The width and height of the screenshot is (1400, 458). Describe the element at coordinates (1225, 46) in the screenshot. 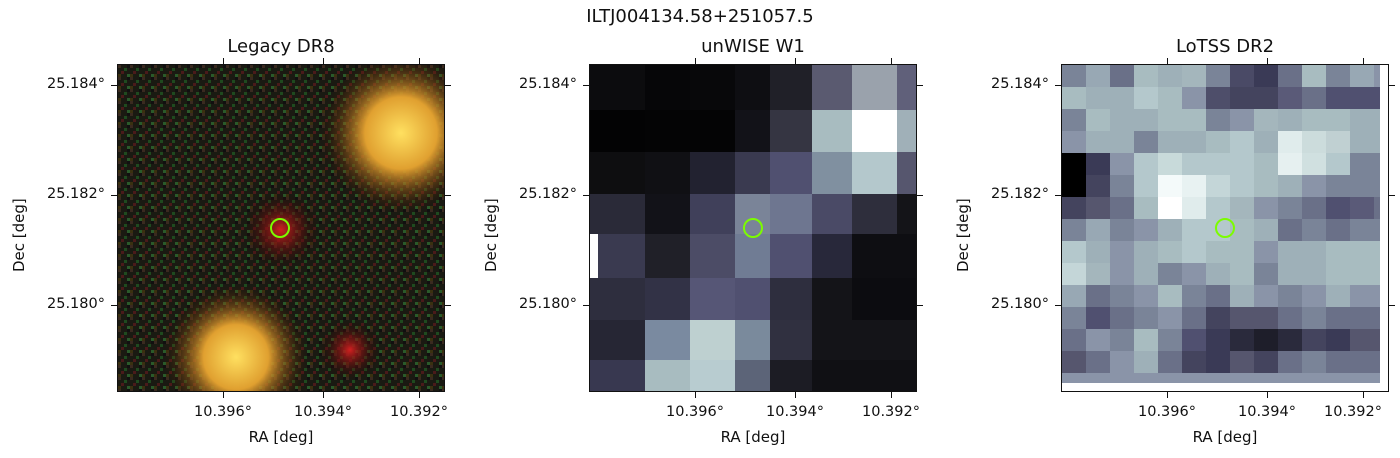

I see `panel-title: LoTSS DR2` at that location.